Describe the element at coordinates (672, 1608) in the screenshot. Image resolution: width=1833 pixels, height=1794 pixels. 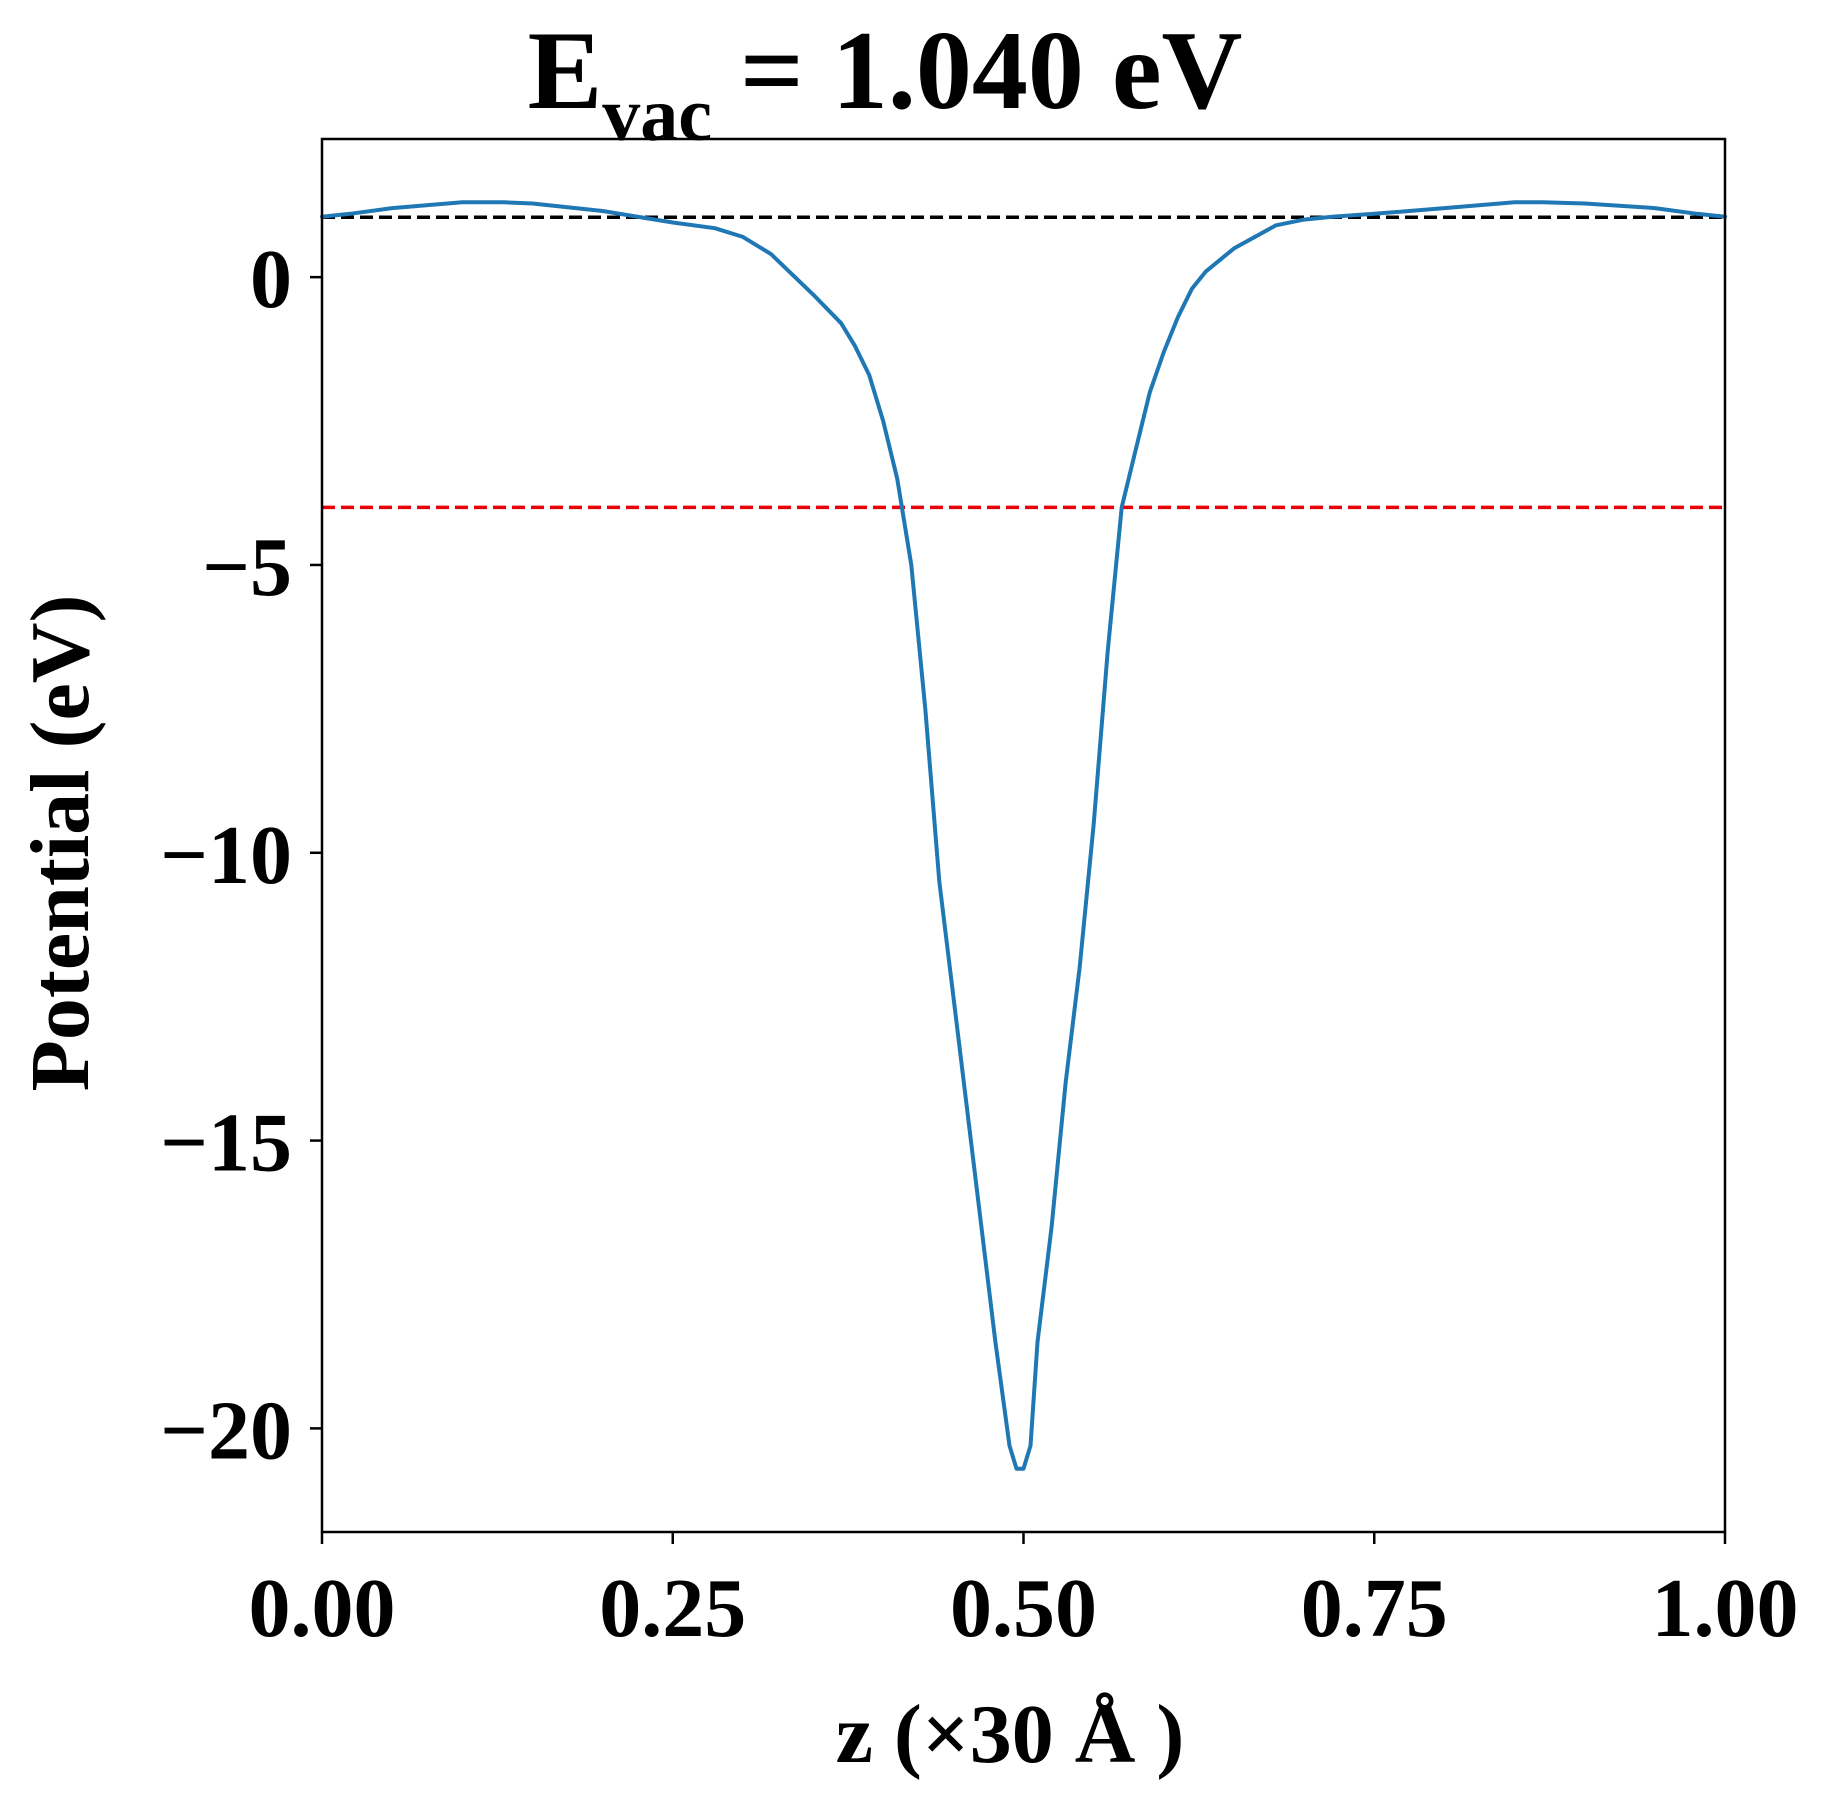
I see `x-tick-label: 0.25` at that location.